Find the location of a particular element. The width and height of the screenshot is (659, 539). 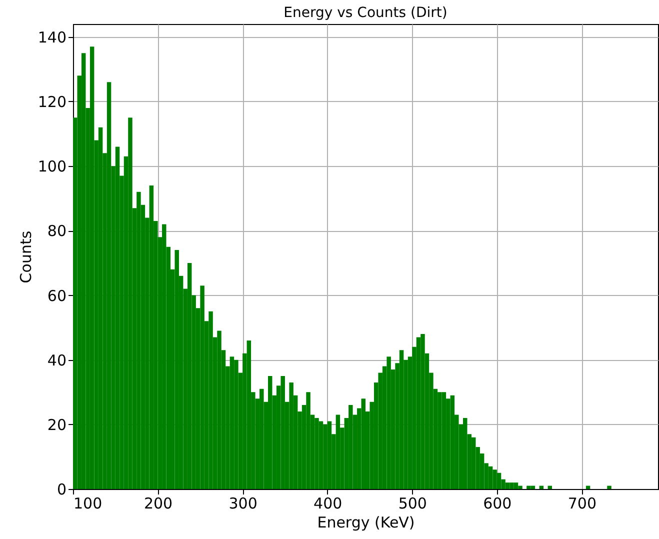

x-tick-label: 400 is located at coordinates (328, 503).